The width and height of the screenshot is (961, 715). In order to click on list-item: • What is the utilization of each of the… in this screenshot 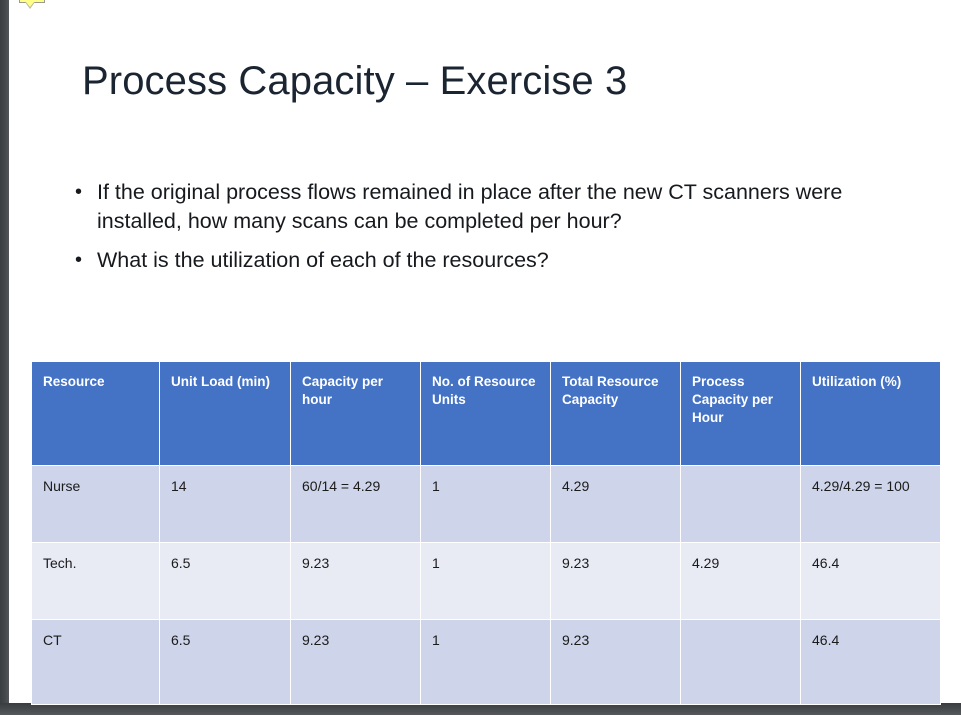, I will do `click(470, 260)`.